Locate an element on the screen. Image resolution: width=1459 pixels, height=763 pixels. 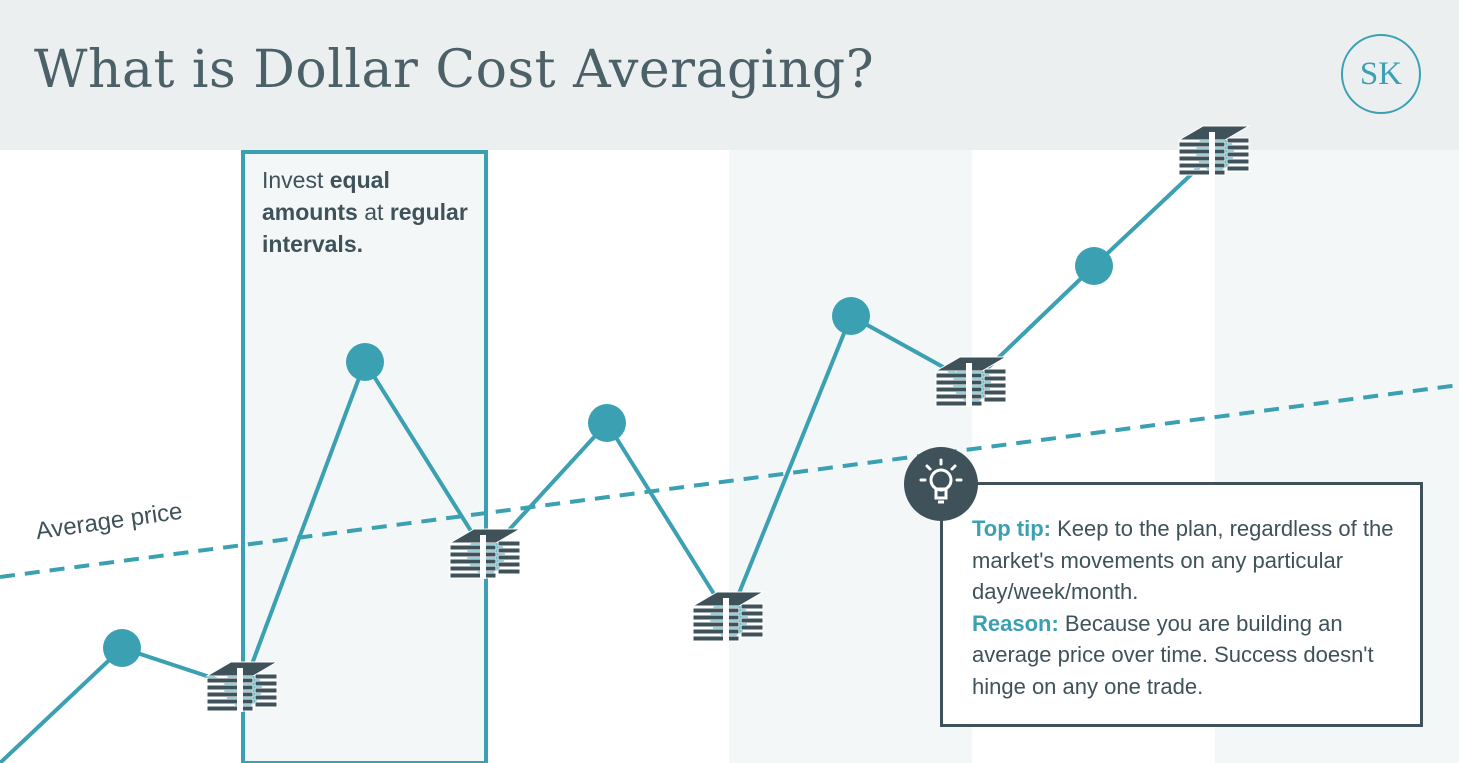
sk-logo: SK is located at coordinates (1381, 74).